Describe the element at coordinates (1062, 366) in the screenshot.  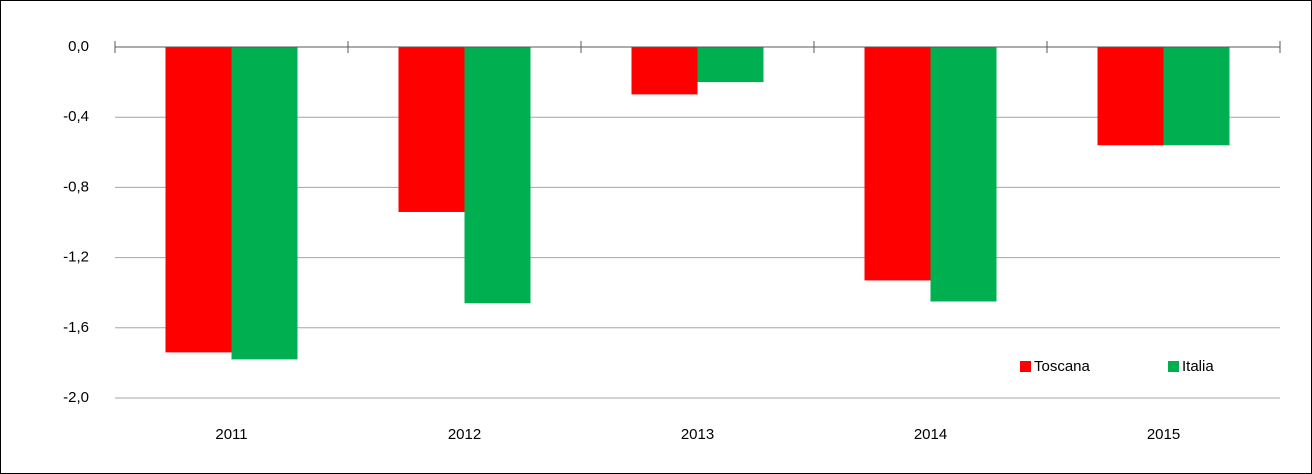
I see `legend-label: Toscana` at that location.